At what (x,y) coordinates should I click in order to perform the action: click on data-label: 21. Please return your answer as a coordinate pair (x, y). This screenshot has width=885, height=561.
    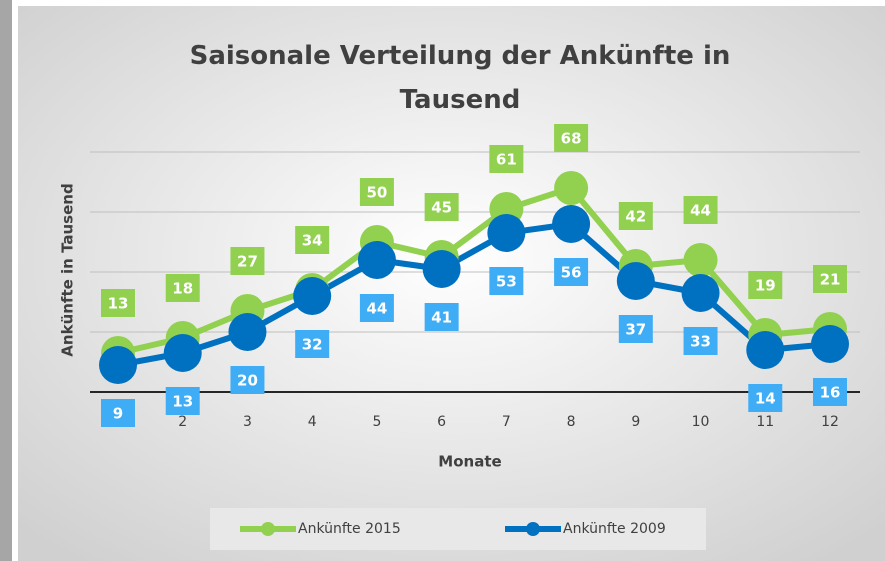
    Looking at the image, I should click on (830, 280).